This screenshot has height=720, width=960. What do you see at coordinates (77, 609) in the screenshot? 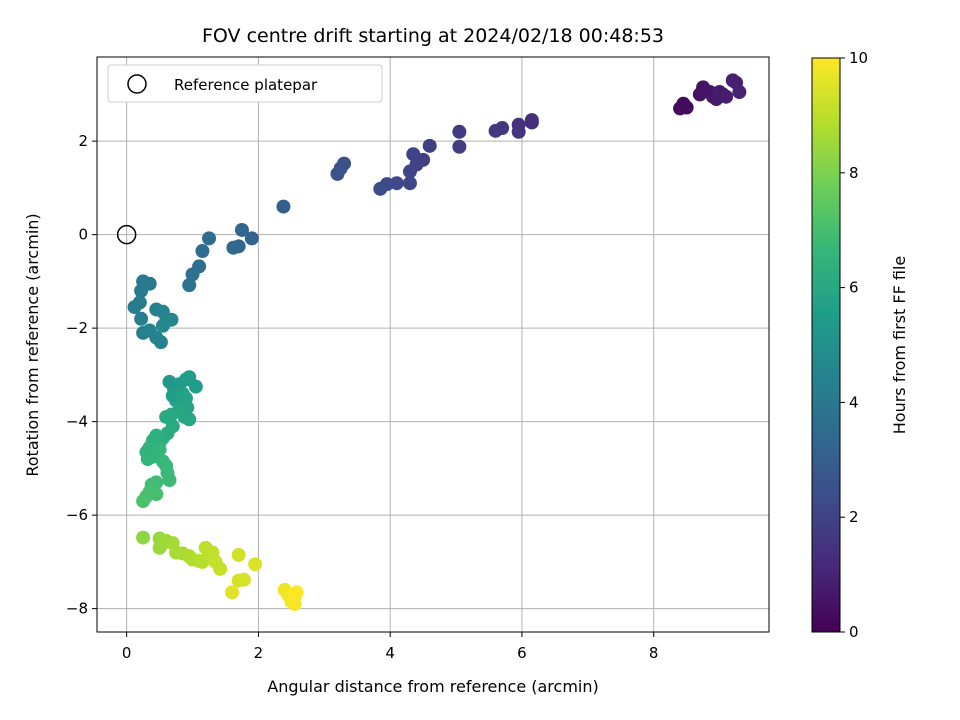
I see `y-tick-label: −8` at bounding box center [77, 609].